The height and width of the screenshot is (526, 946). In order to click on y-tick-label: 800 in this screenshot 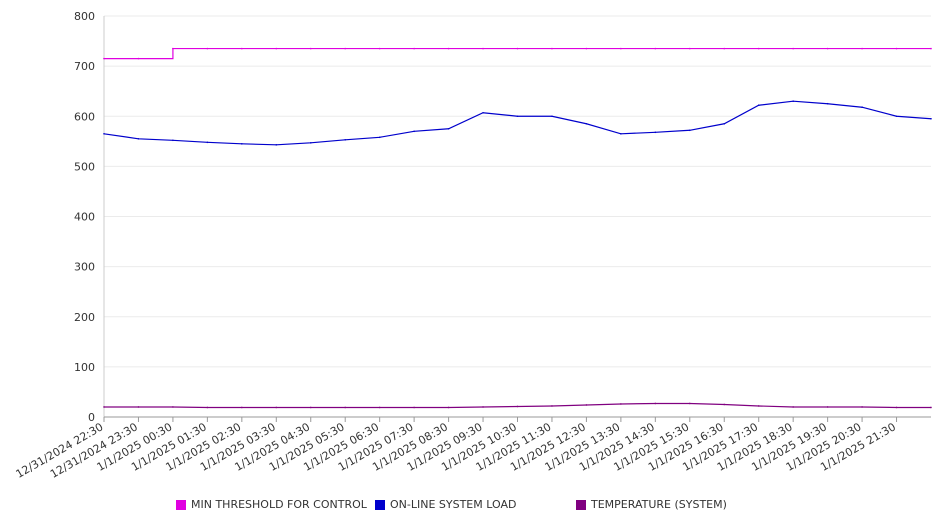, I will do `click(84, 16)`.